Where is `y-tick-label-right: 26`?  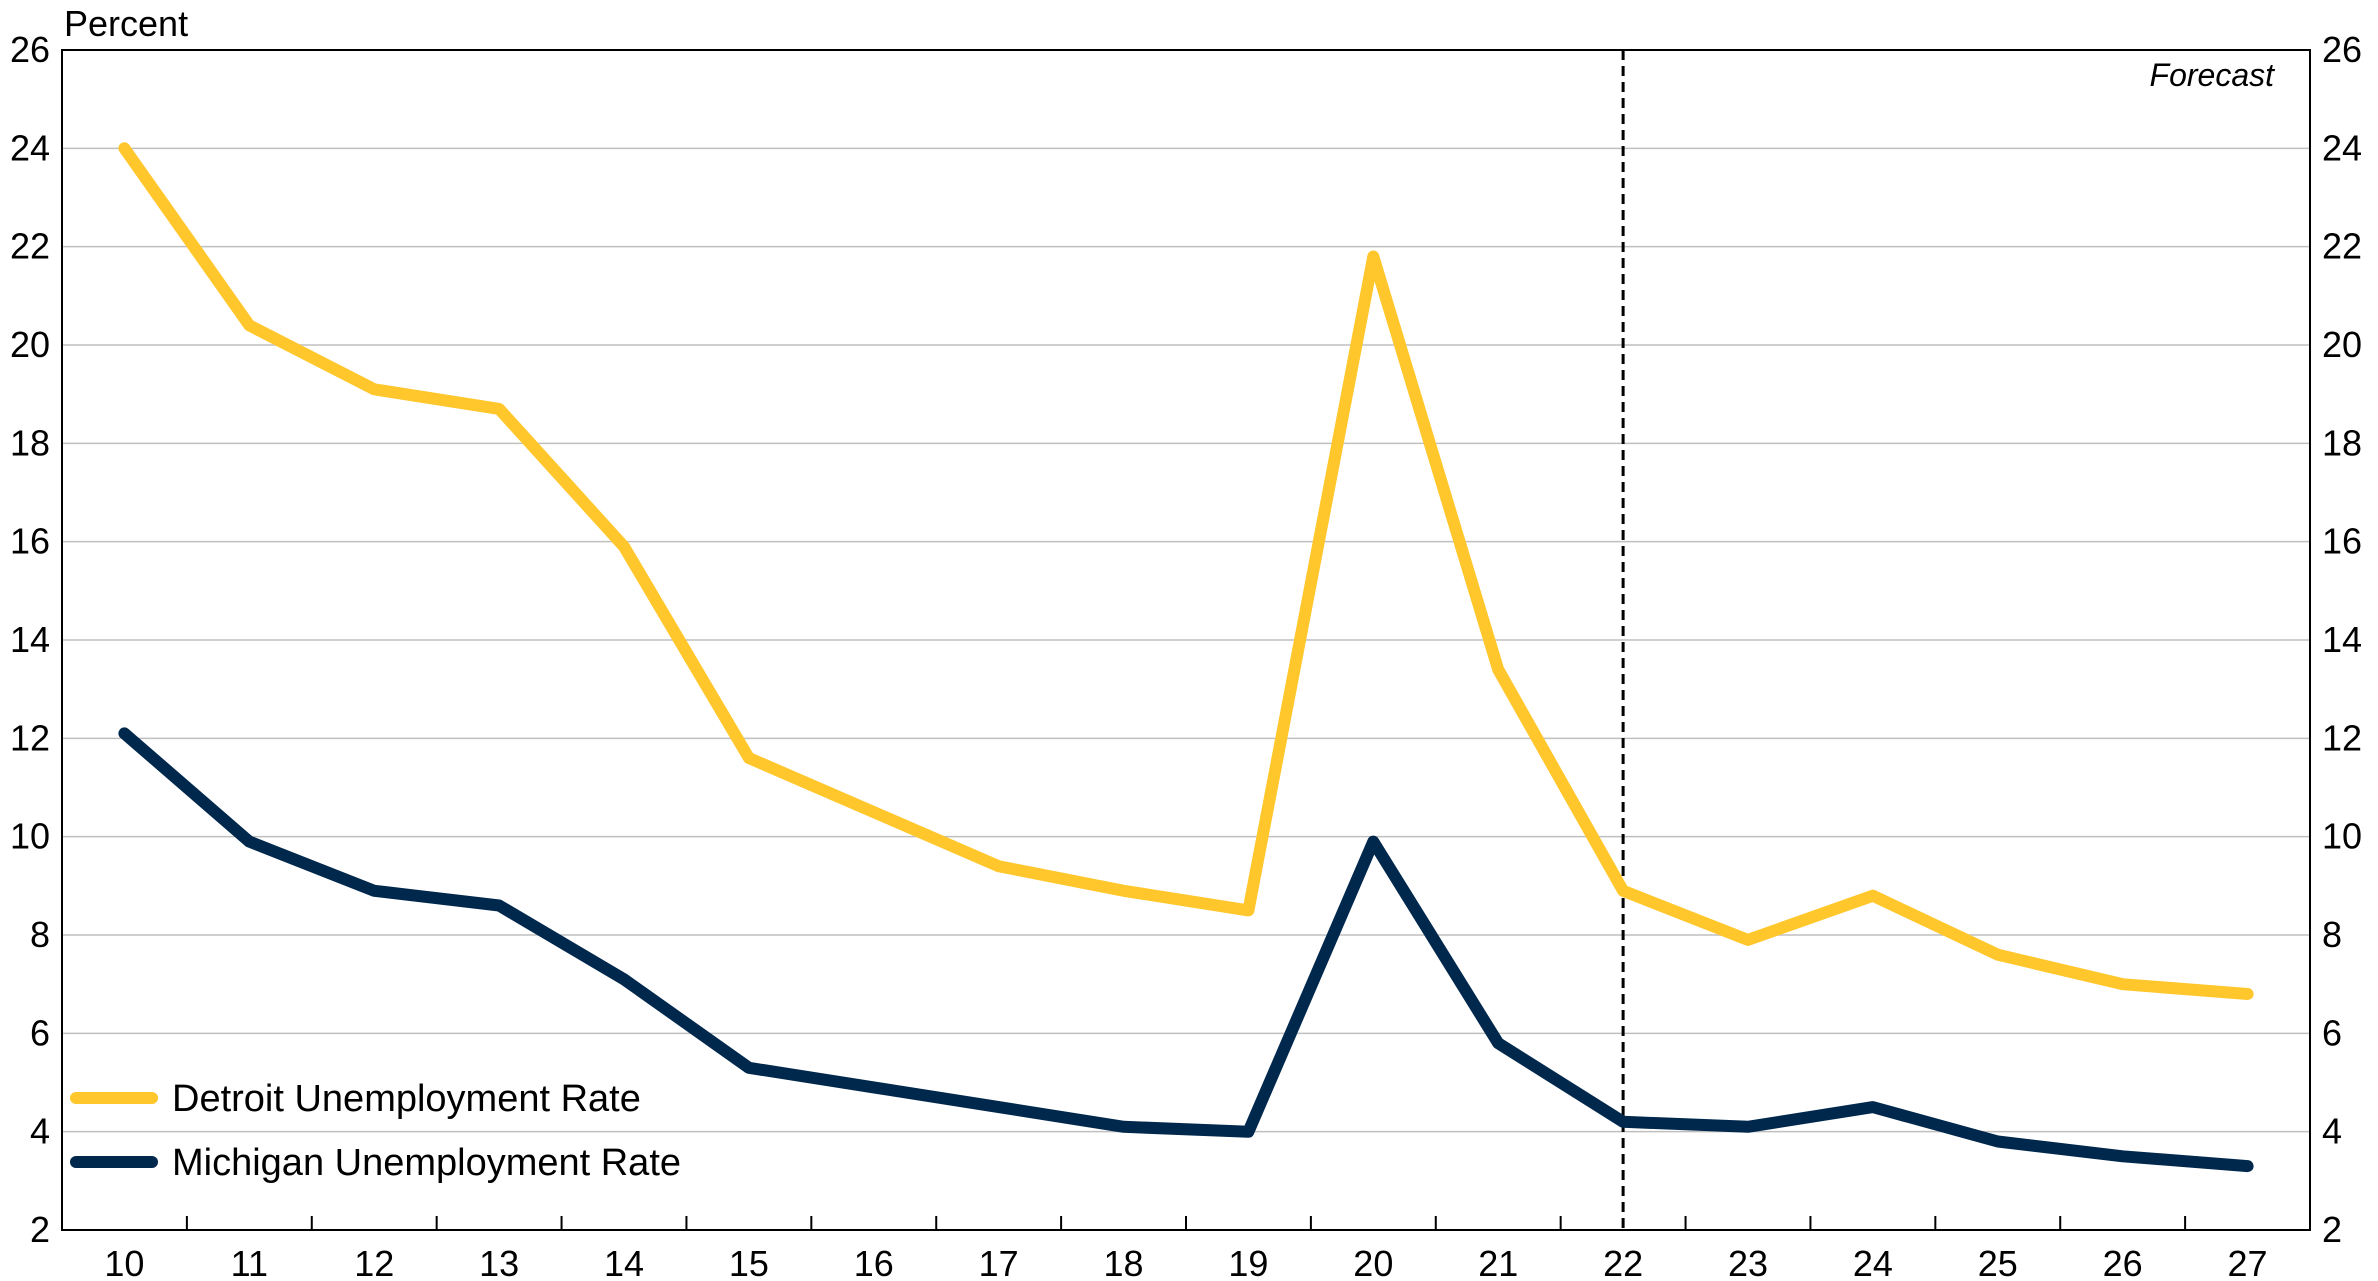 y-tick-label-right: 26 is located at coordinates (2342, 49).